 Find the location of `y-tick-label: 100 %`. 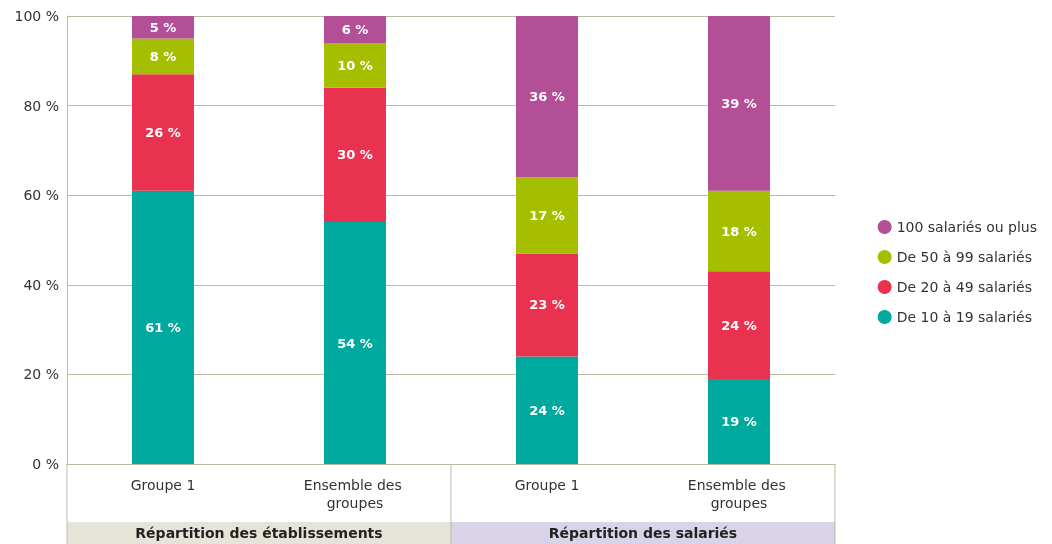

y-tick-label: 100 % is located at coordinates (36, 16).